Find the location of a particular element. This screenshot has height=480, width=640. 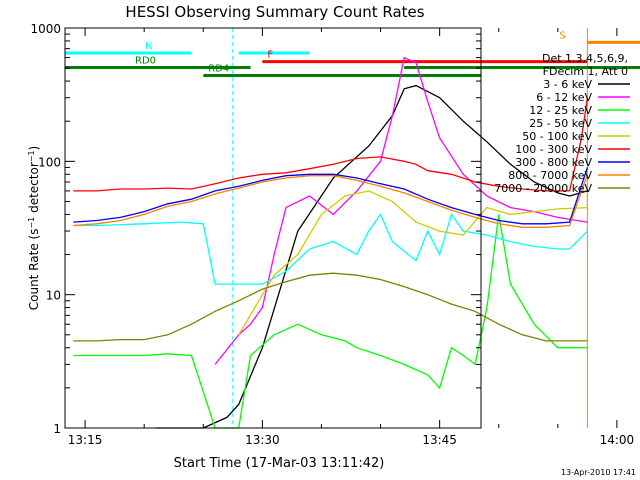

legend-label-2: 12 - 25 keV is located at coordinates (560, 110).